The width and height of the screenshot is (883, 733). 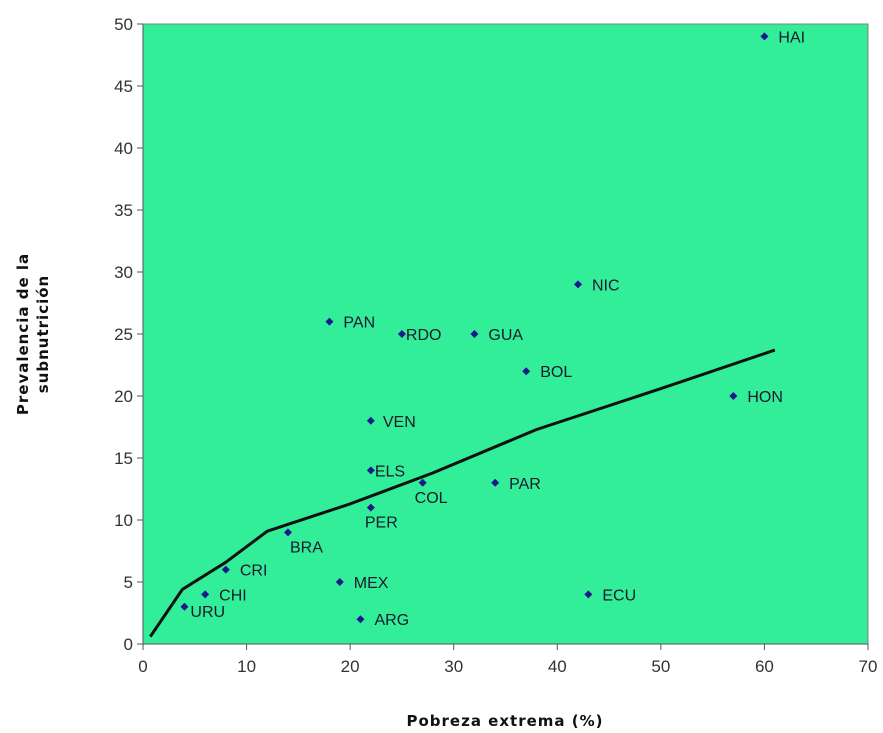 What do you see at coordinates (431, 498) in the screenshot?
I see `point-label-col: COL` at bounding box center [431, 498].